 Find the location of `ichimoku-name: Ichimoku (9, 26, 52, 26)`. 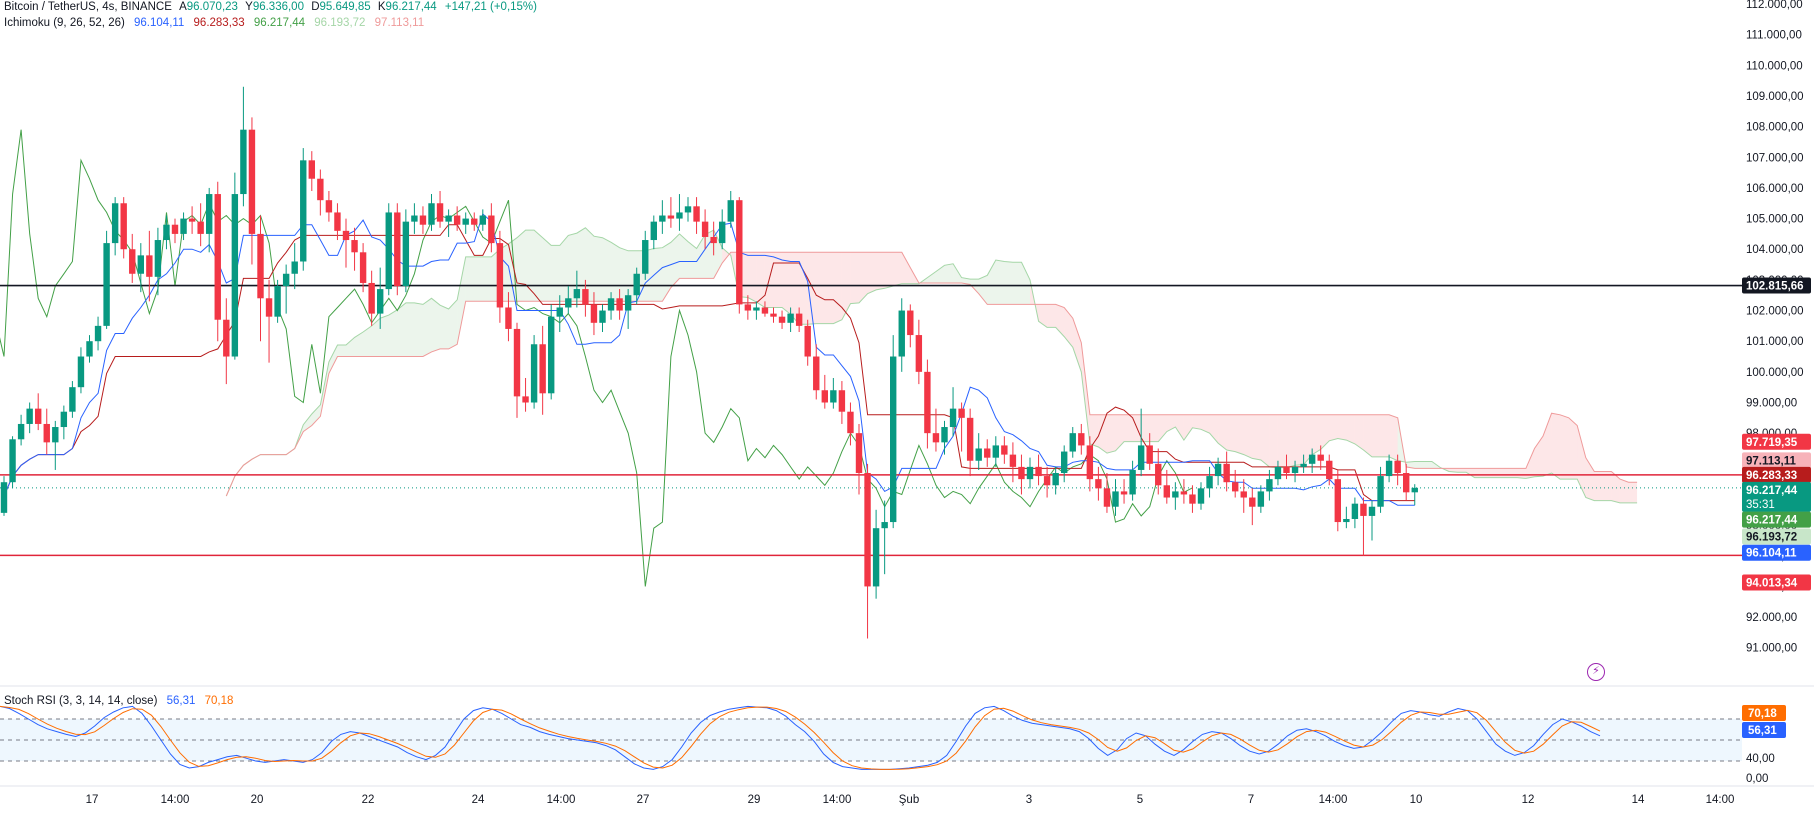

ichimoku-name: Ichimoku (9, 26, 52, 26) is located at coordinates (64, 23).